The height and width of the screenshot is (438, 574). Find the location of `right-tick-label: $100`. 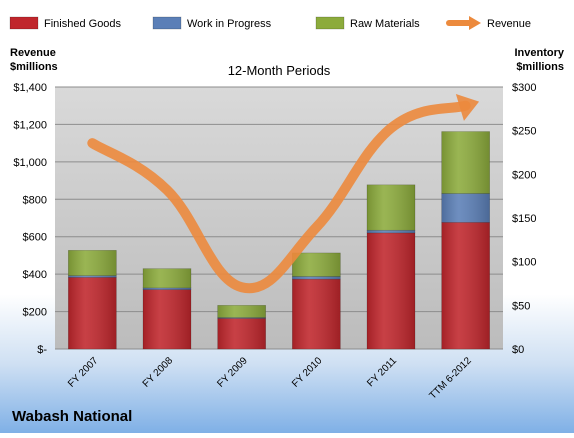

right-tick-label: $100 is located at coordinates (524, 263).